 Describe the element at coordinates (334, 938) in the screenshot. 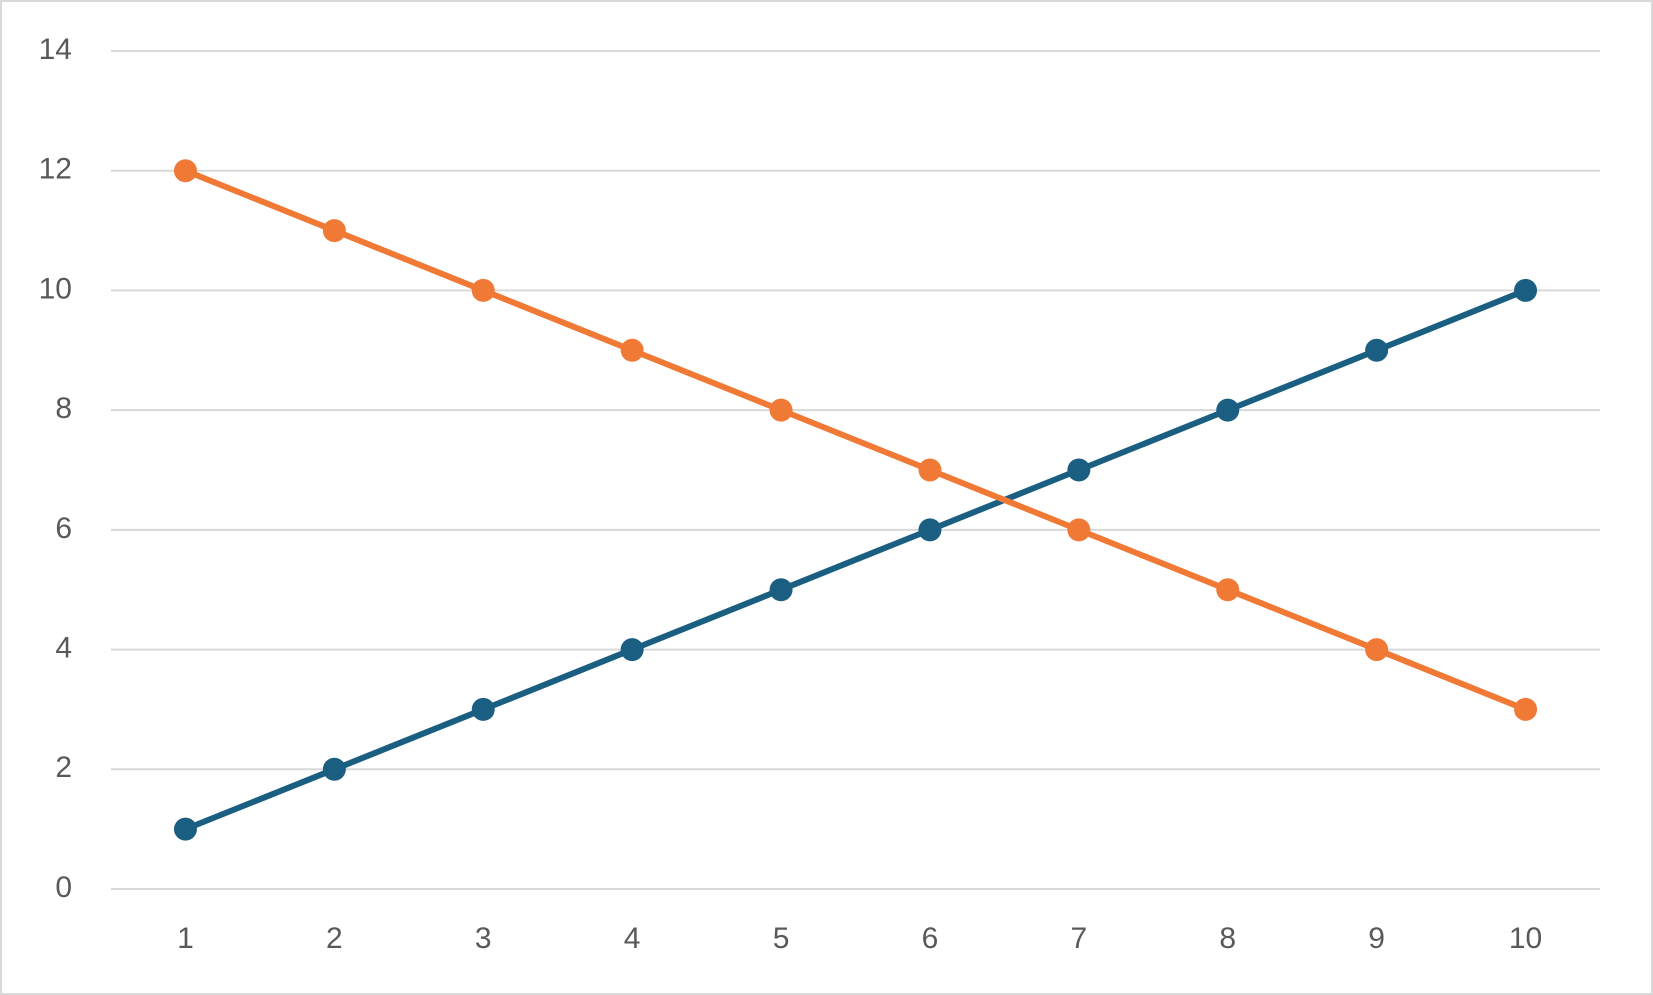

I see `x-tick-label: 2` at that location.